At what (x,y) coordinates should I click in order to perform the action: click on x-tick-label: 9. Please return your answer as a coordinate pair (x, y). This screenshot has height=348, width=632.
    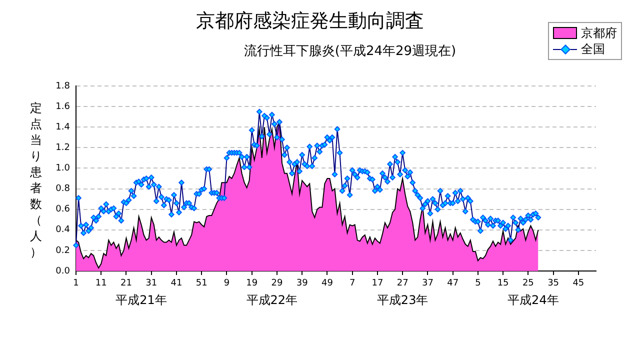
    Looking at the image, I should click on (227, 283).